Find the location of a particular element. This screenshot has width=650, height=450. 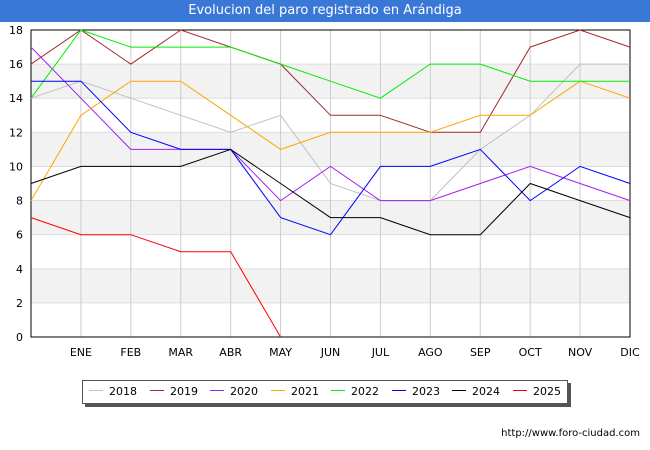

legend-item-2024: 2024 is located at coordinates (476, 391).